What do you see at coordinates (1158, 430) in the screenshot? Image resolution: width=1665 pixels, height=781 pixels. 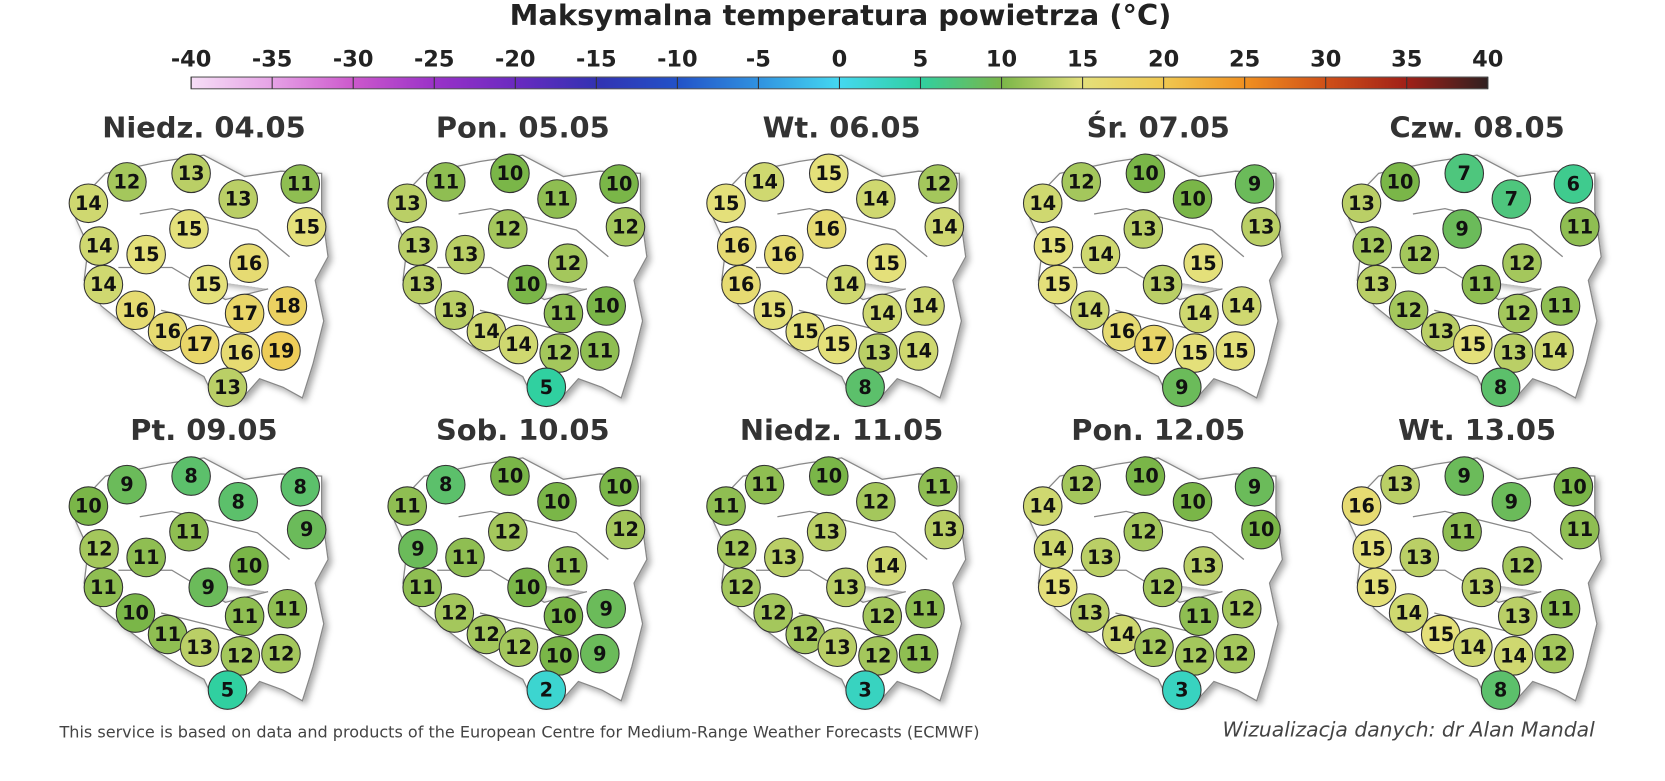 I see `day-label: Pon. 12.05` at bounding box center [1158, 430].